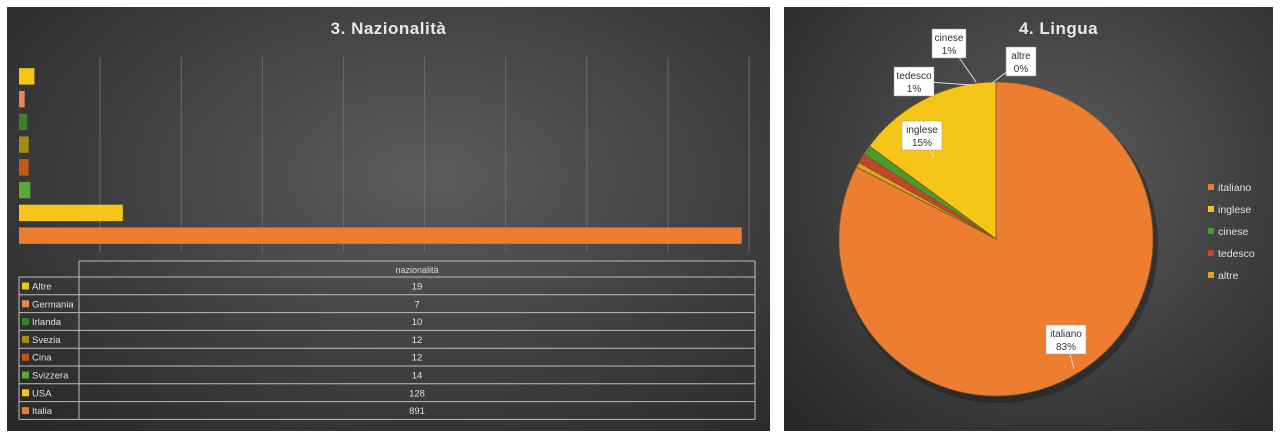 This screenshot has width=1280, height=438. Describe the element at coordinates (1233, 232) in the screenshot. I see `legend-label-cinese: cinese` at that location.